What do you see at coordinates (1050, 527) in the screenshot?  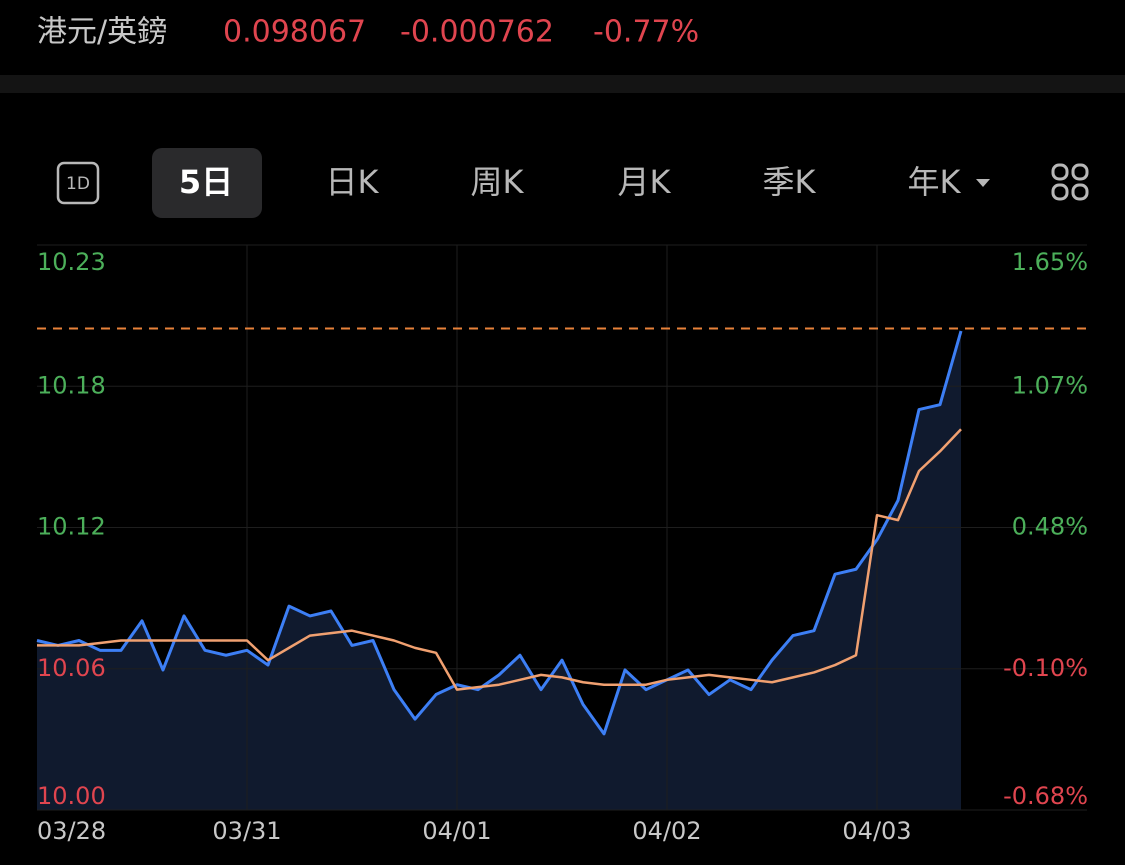 I see `y2-tick-label: 0.48%` at bounding box center [1050, 527].